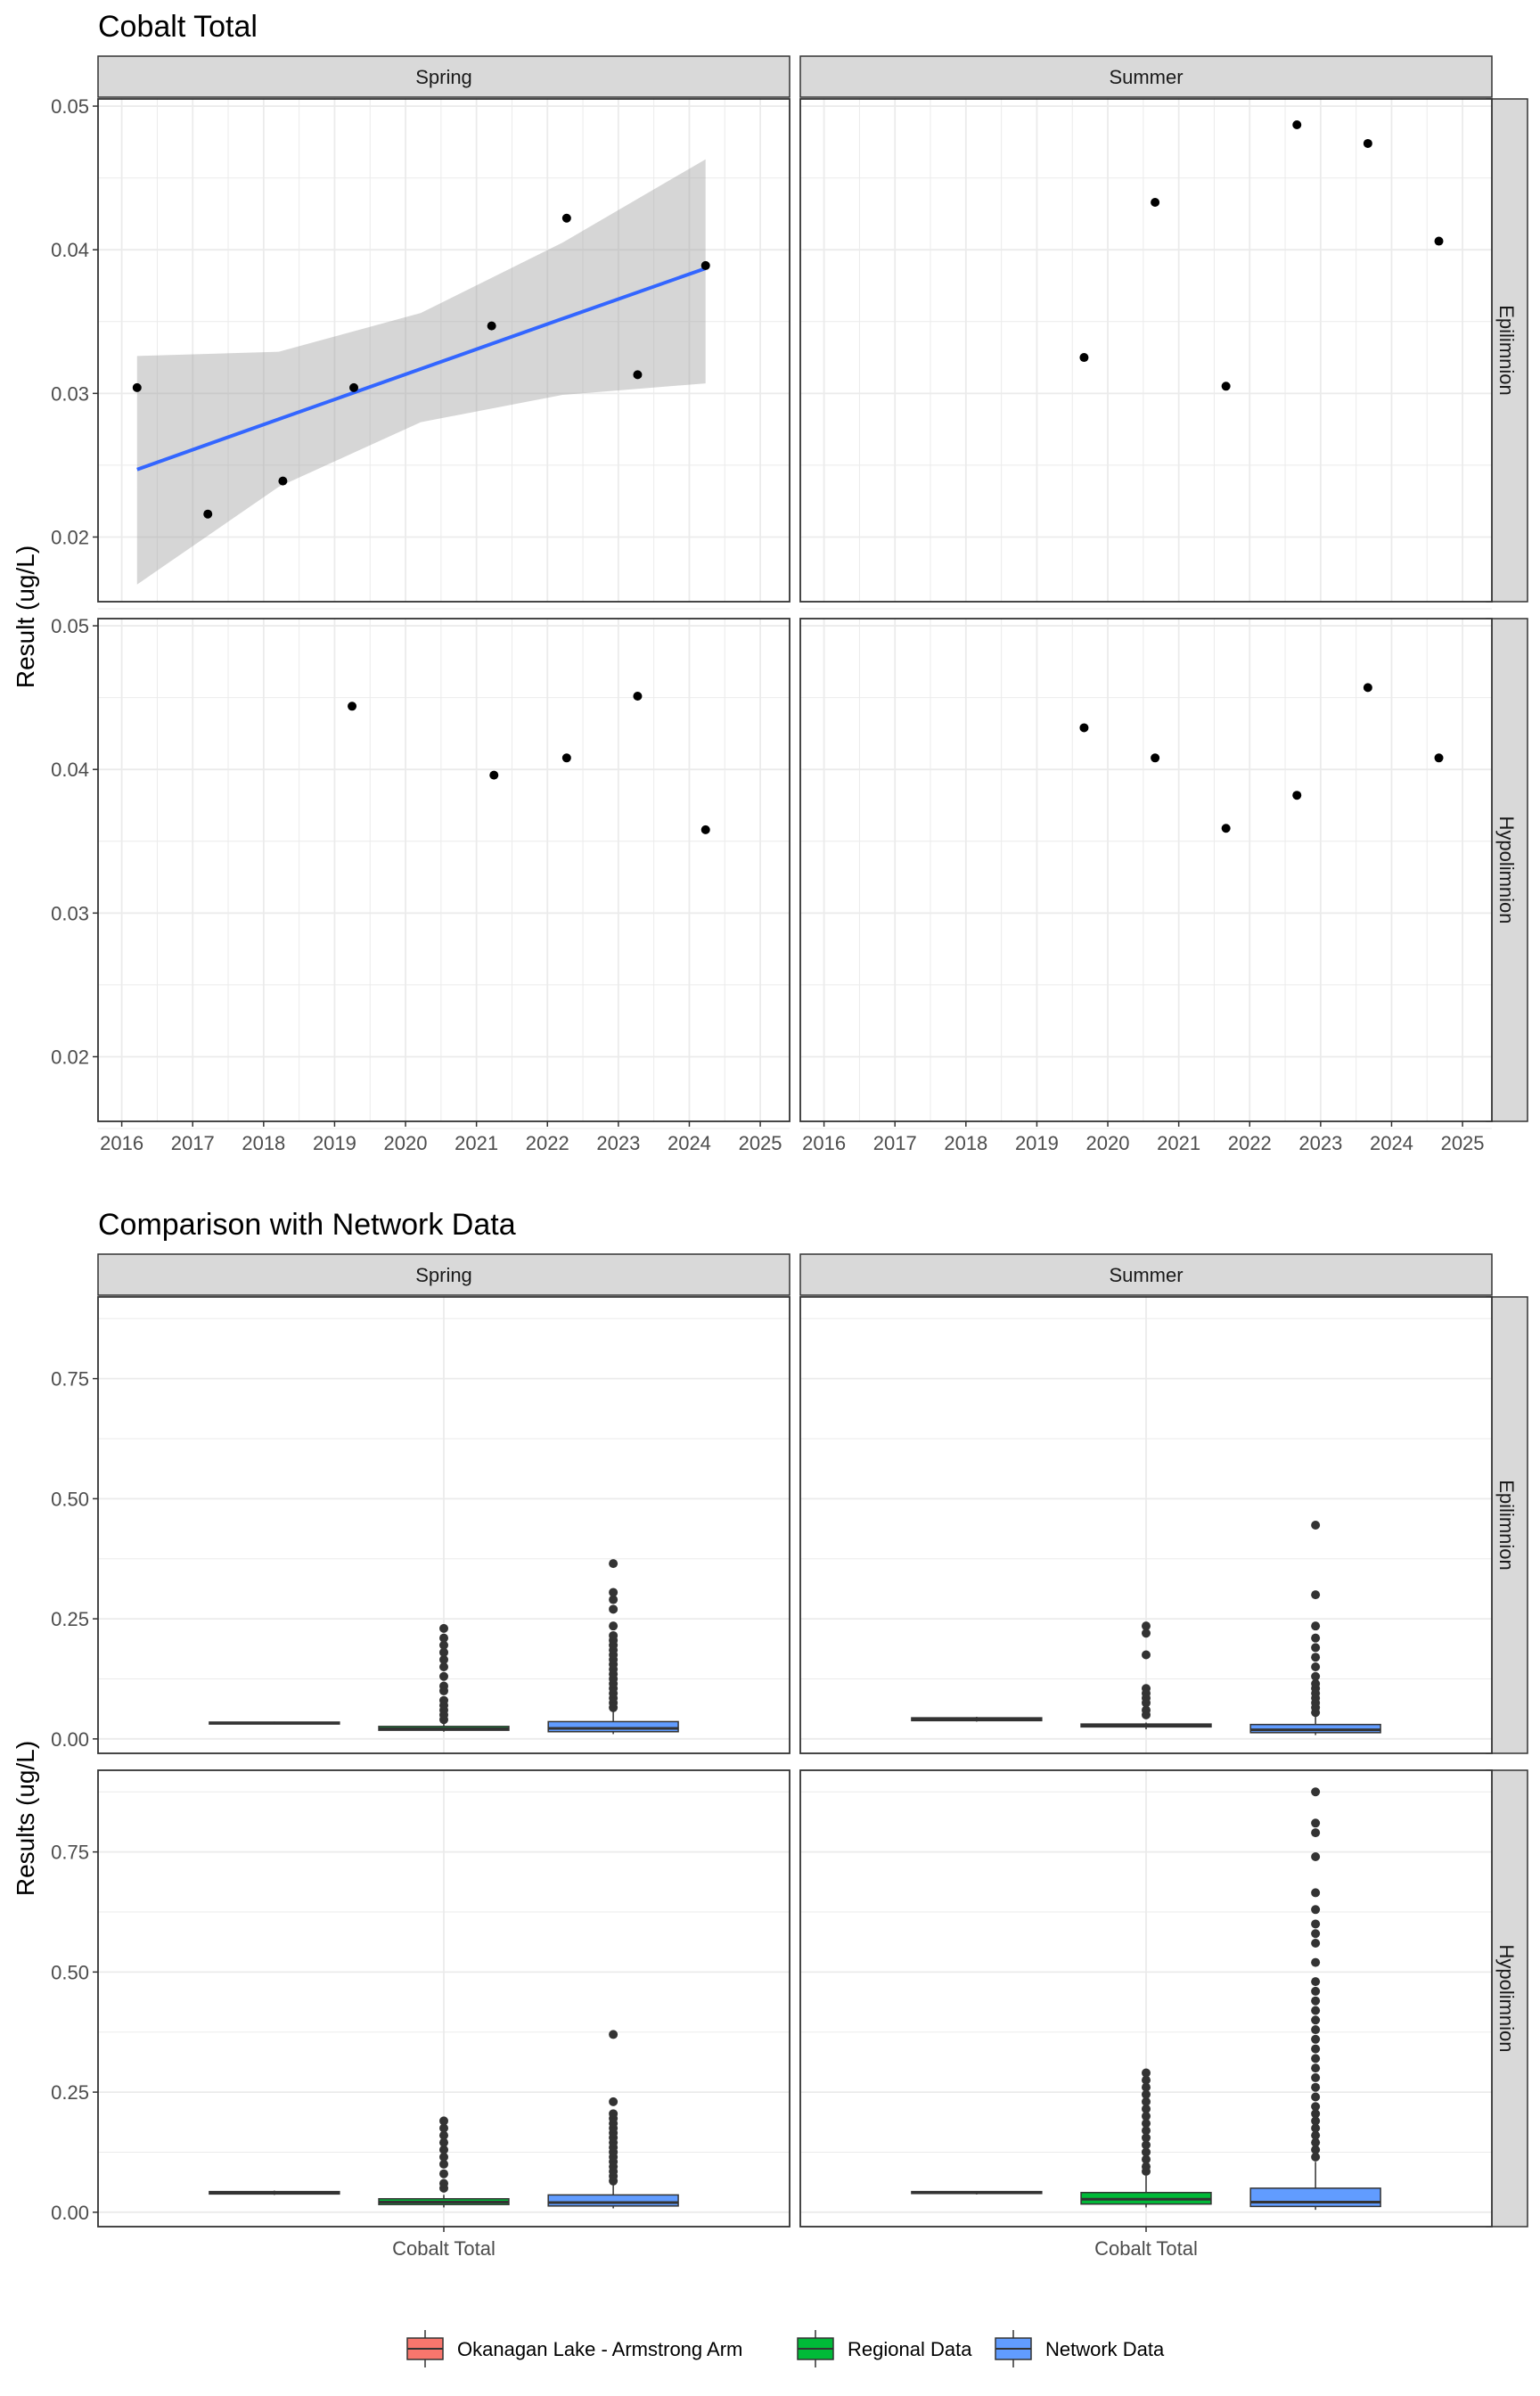 This screenshot has height=2396, width=1540. What do you see at coordinates (70, 537) in the screenshot?
I see `y-tick-label: 0.02` at bounding box center [70, 537].